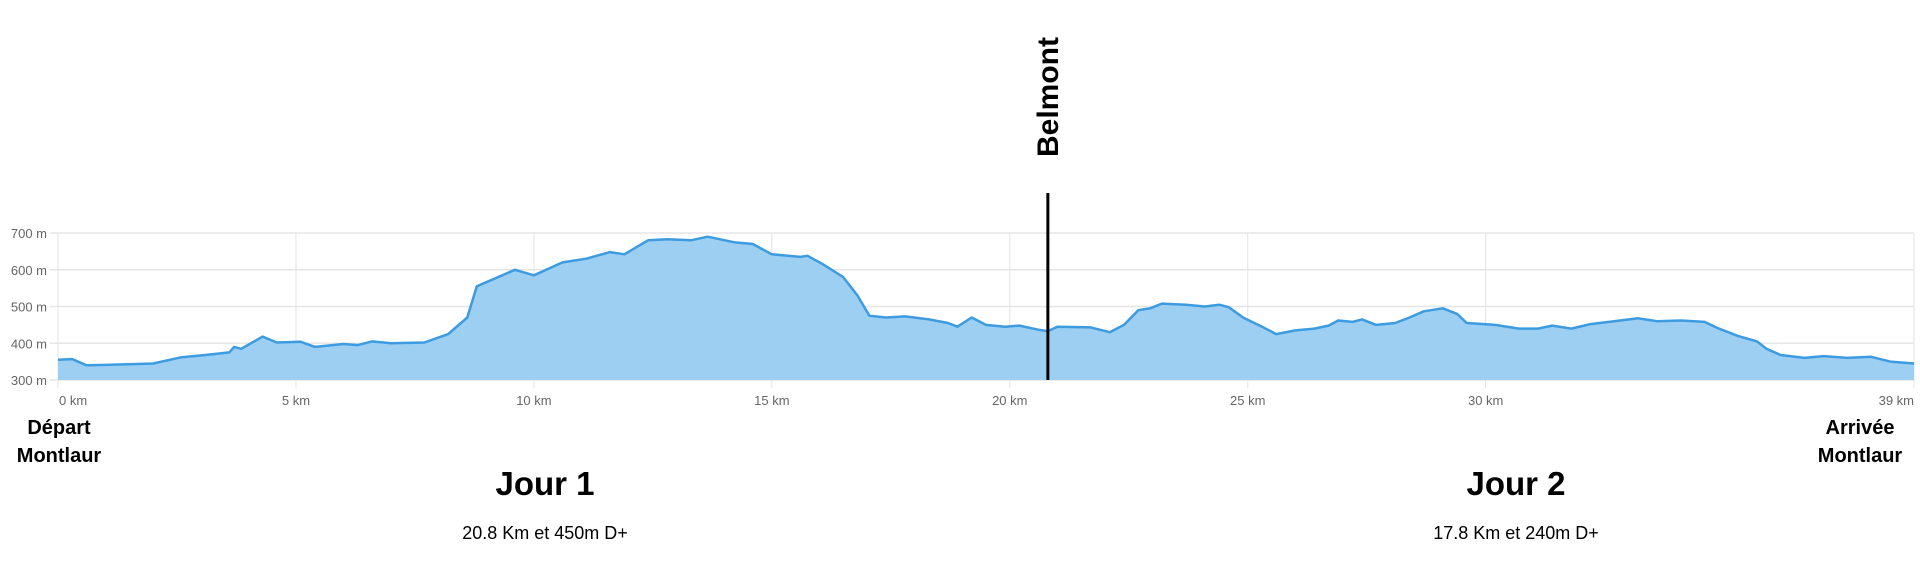  What do you see at coordinates (1485, 400) in the screenshot?
I see `x-tick-label: 30 km` at bounding box center [1485, 400].